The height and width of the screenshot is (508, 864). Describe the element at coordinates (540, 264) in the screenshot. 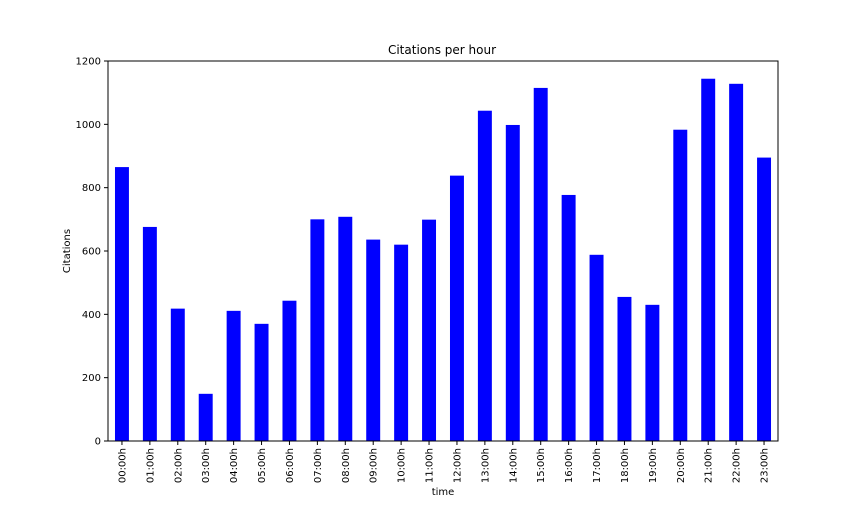

I see `bar-15:00h` at that location.